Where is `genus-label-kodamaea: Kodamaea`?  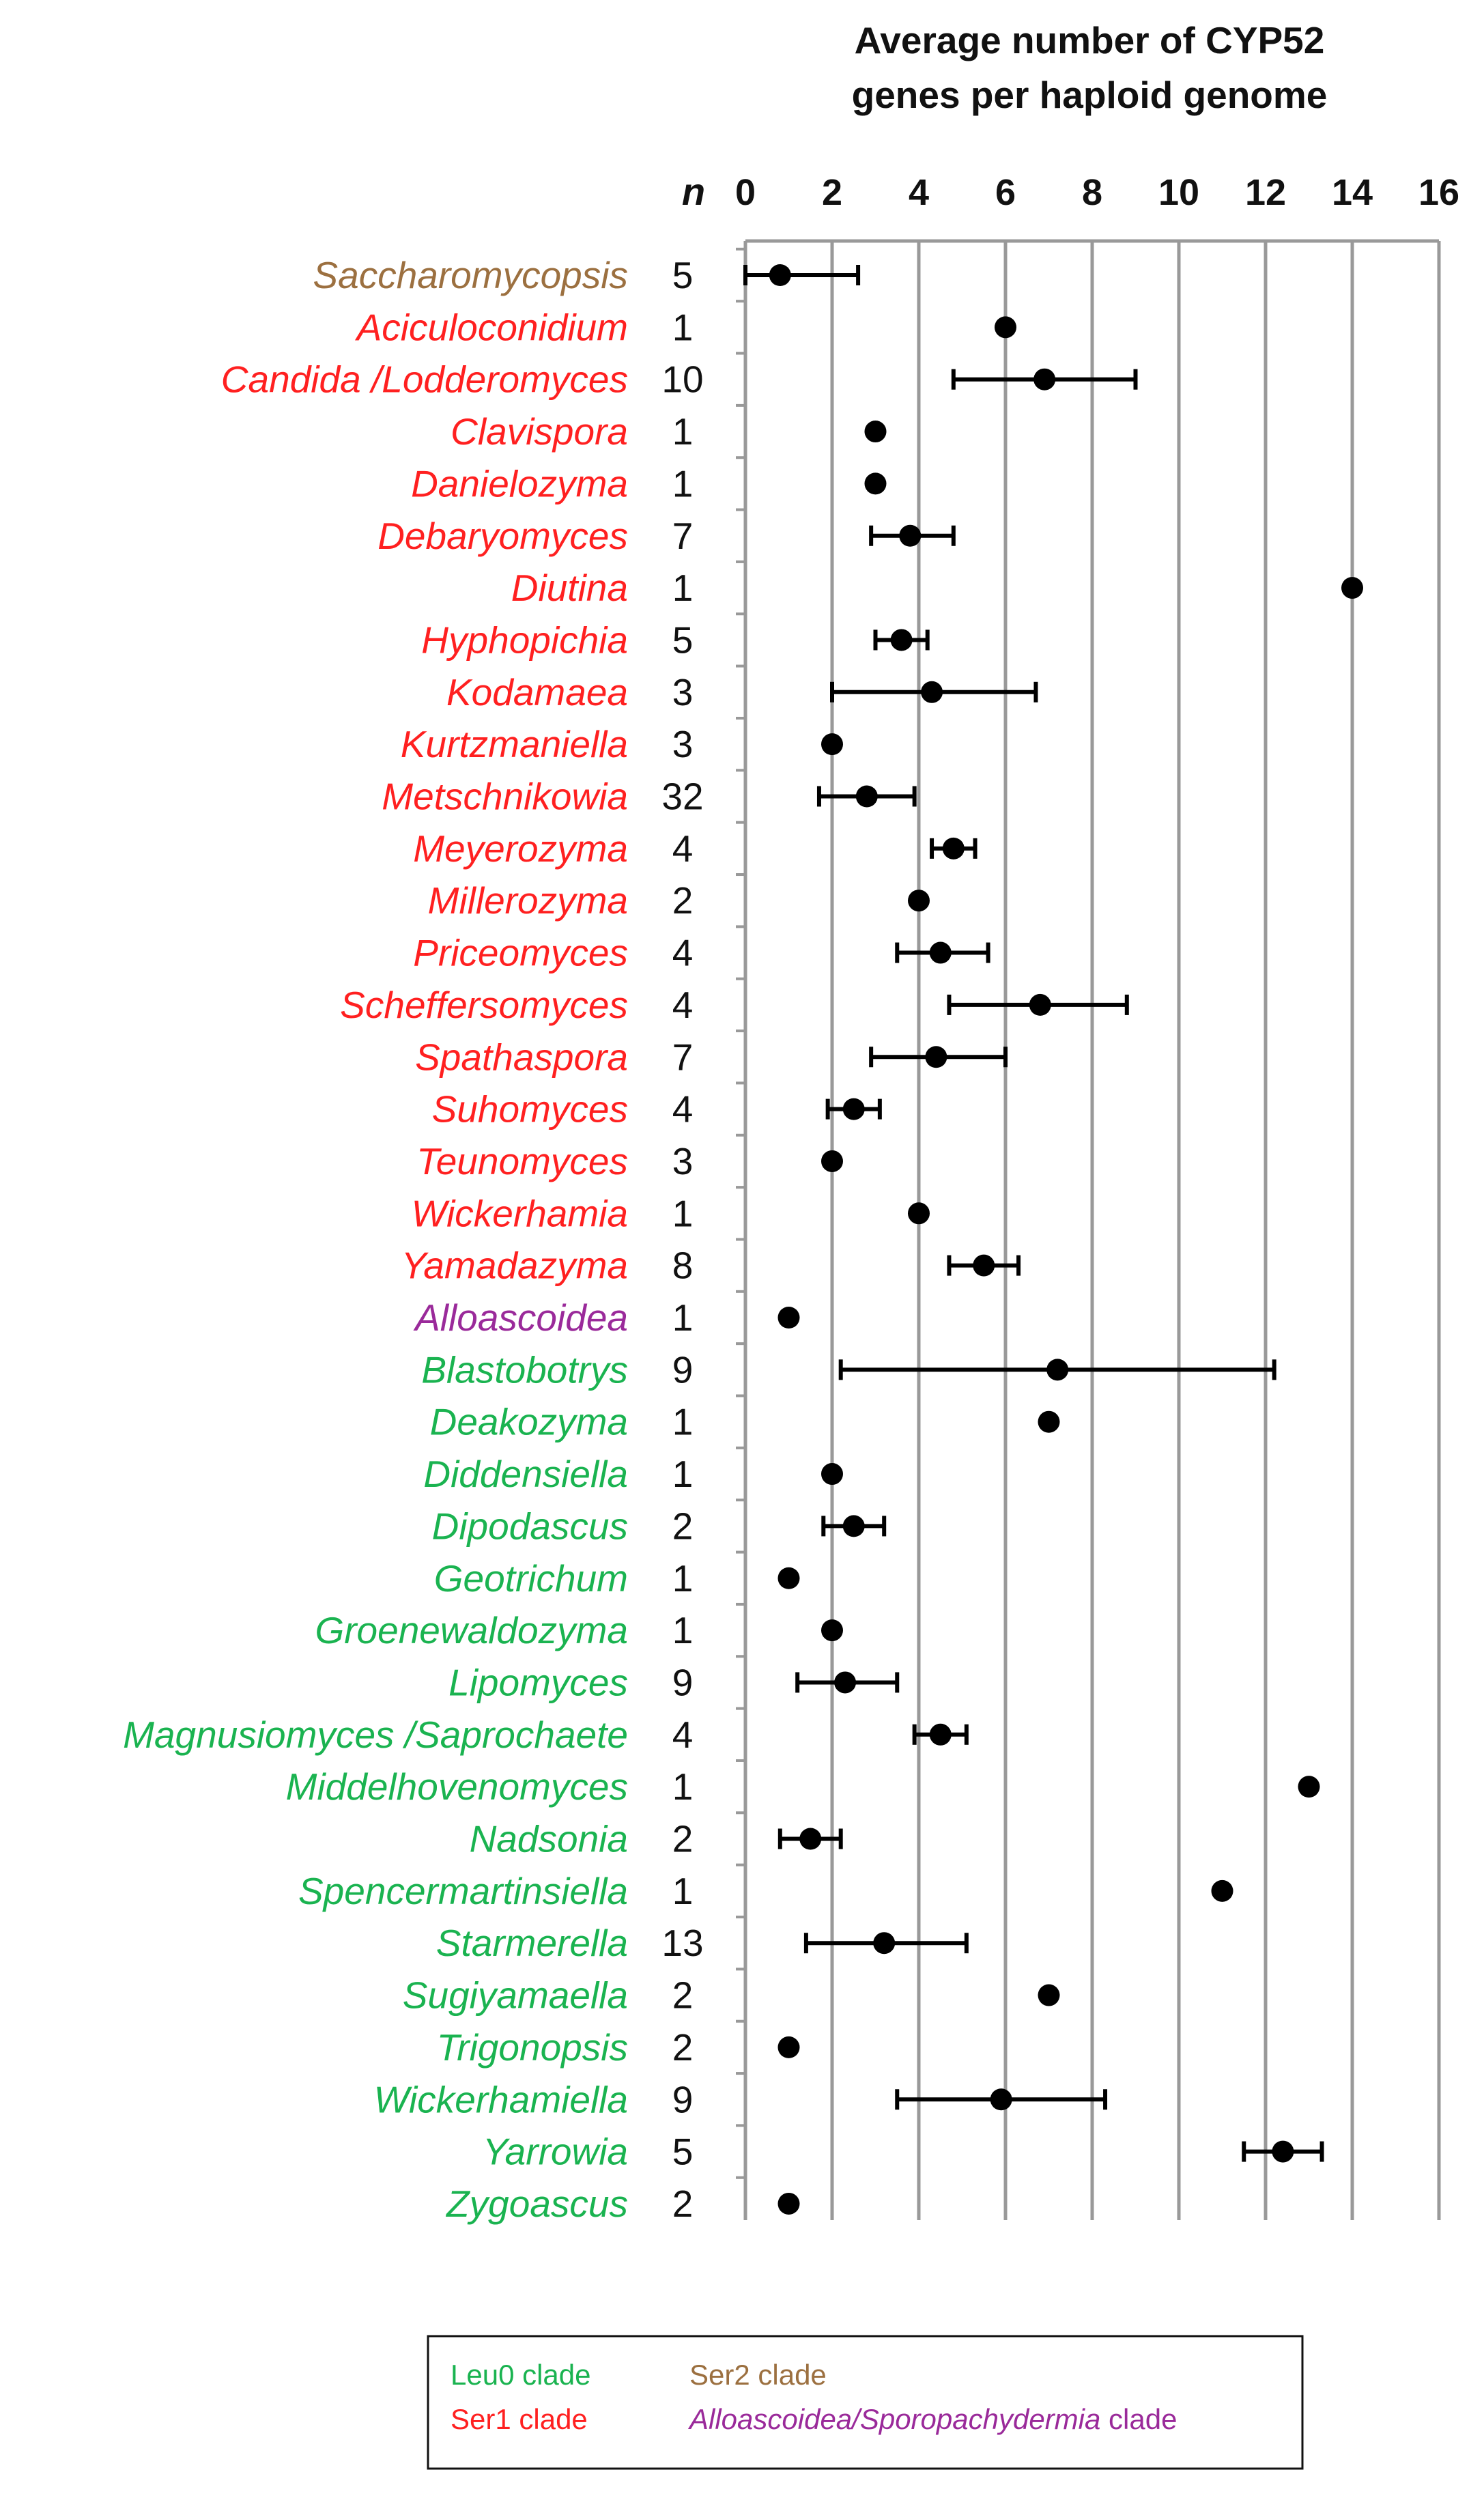
genus-label-kodamaea: Kodamaea is located at coordinates (537, 692).